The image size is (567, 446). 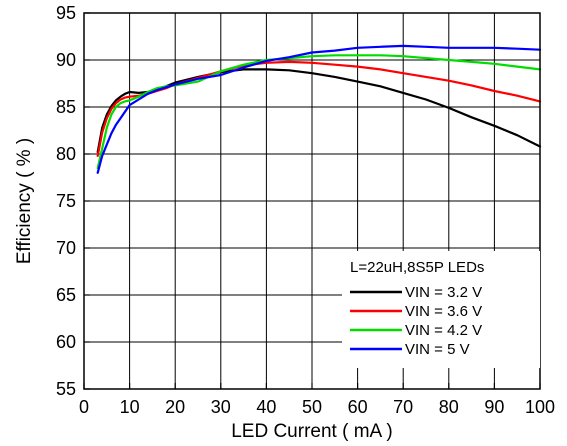 What do you see at coordinates (175, 407) in the screenshot?
I see `x-tick-label: 20` at bounding box center [175, 407].